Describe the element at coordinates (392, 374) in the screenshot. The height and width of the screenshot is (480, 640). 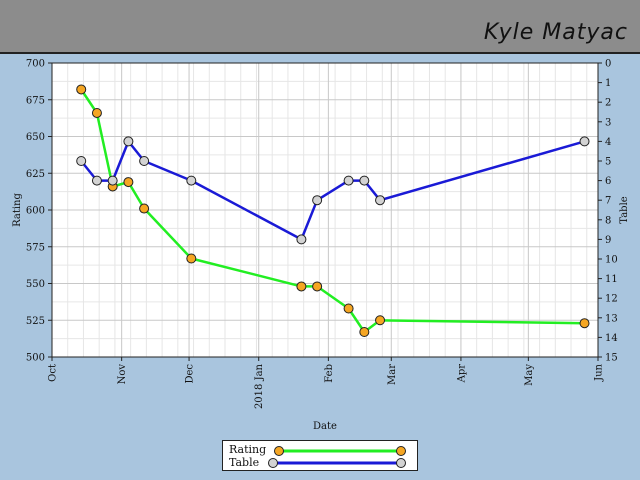
I see `x-tick-label: Mar` at that location.